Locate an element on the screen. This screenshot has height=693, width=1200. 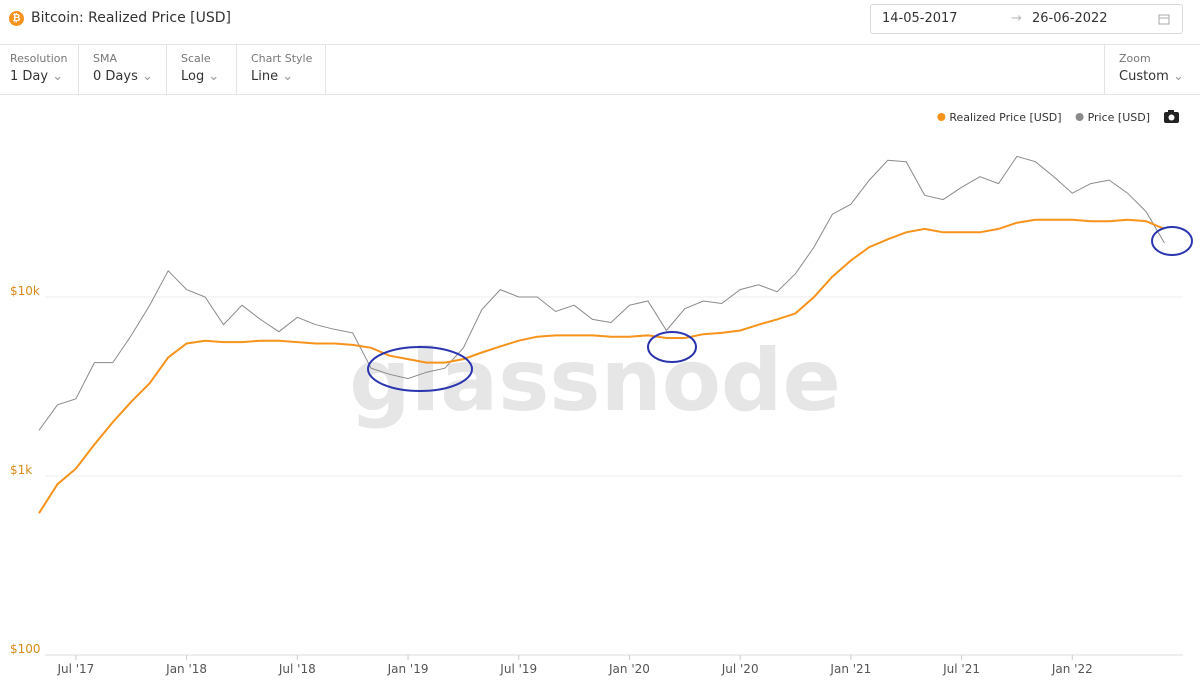
date-range: 14-05-2017 → 26-06-2022 is located at coordinates (1026, 19).